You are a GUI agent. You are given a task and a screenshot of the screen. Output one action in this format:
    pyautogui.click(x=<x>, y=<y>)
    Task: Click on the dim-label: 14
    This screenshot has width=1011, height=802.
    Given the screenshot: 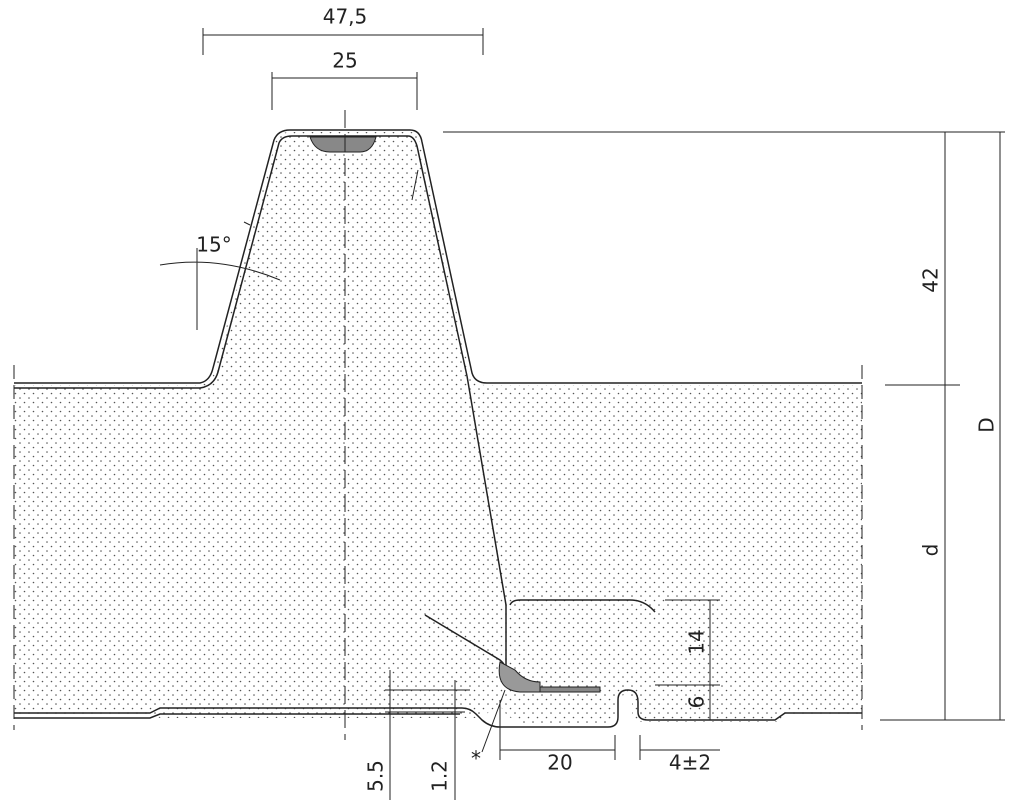 What is the action you would take?
    pyautogui.click(x=697, y=641)
    